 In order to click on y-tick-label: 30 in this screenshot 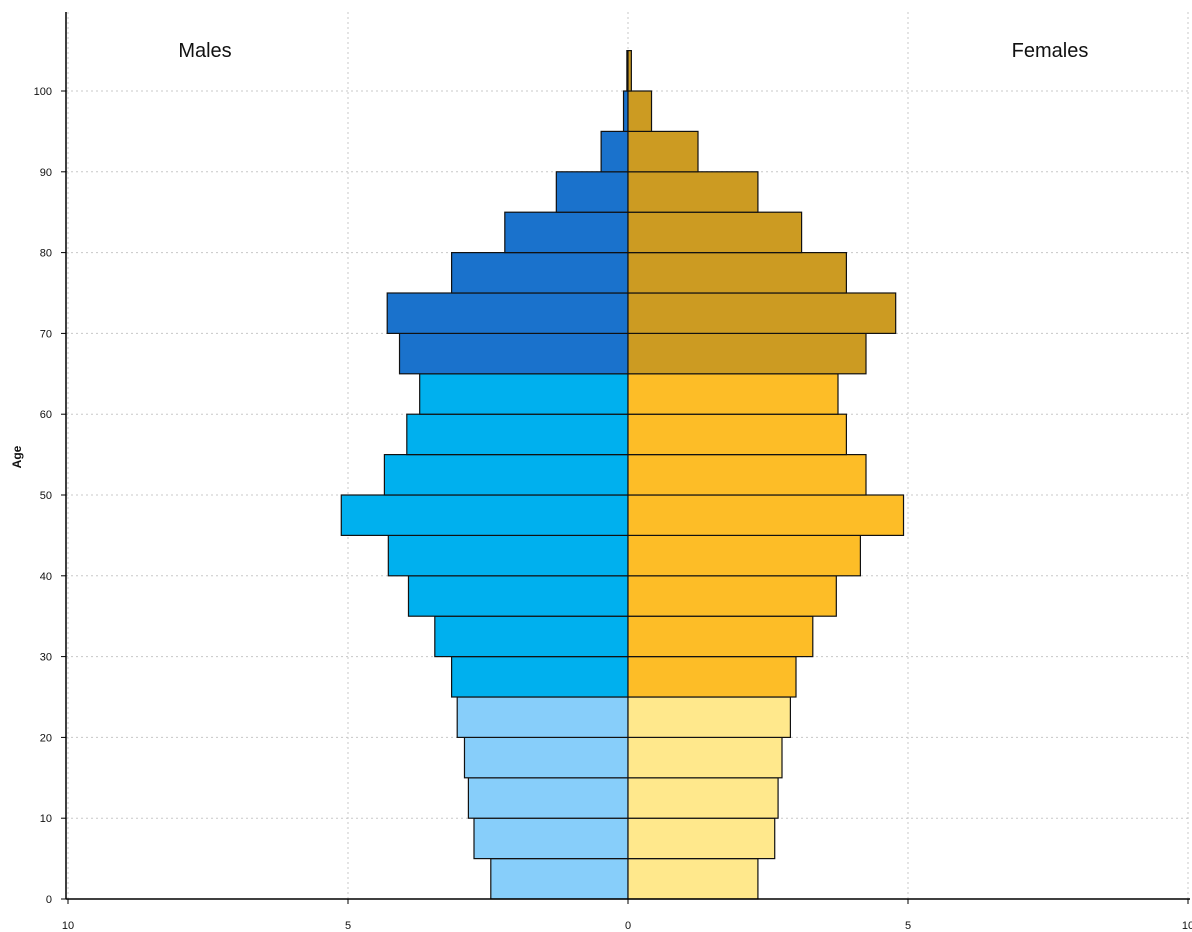, I will do `click(46, 658)`.